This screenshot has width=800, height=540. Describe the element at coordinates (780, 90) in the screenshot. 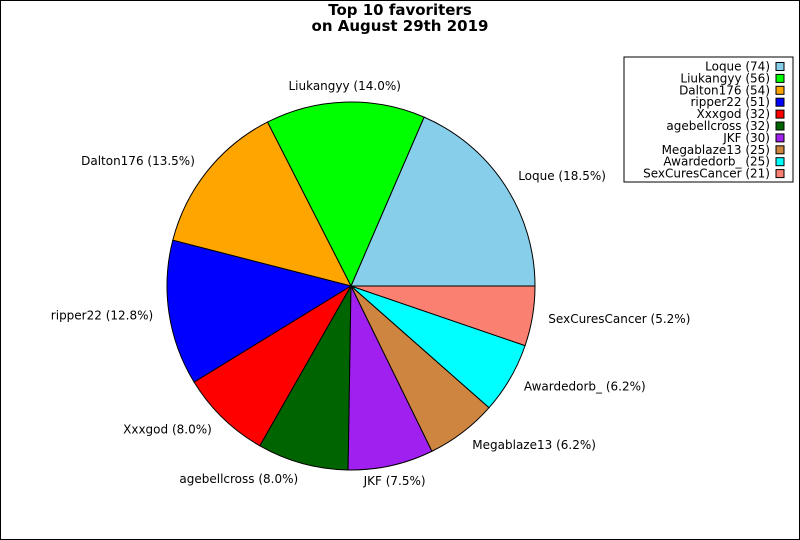

I see `legend-swatch-dalton176` at that location.